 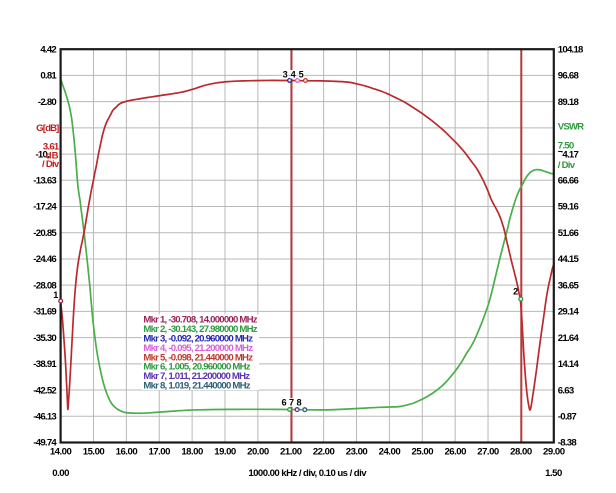 What do you see at coordinates (127, 452) in the screenshot?
I see `svg-text: 16.00` at bounding box center [127, 452].